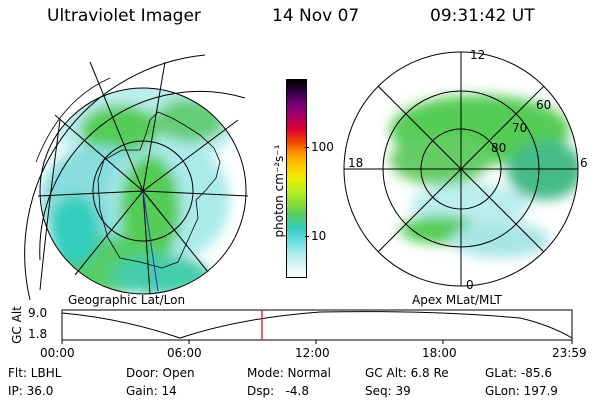 This screenshot has height=400, width=600. I want to click on glon-info: GLon: 197.9, so click(521, 391).